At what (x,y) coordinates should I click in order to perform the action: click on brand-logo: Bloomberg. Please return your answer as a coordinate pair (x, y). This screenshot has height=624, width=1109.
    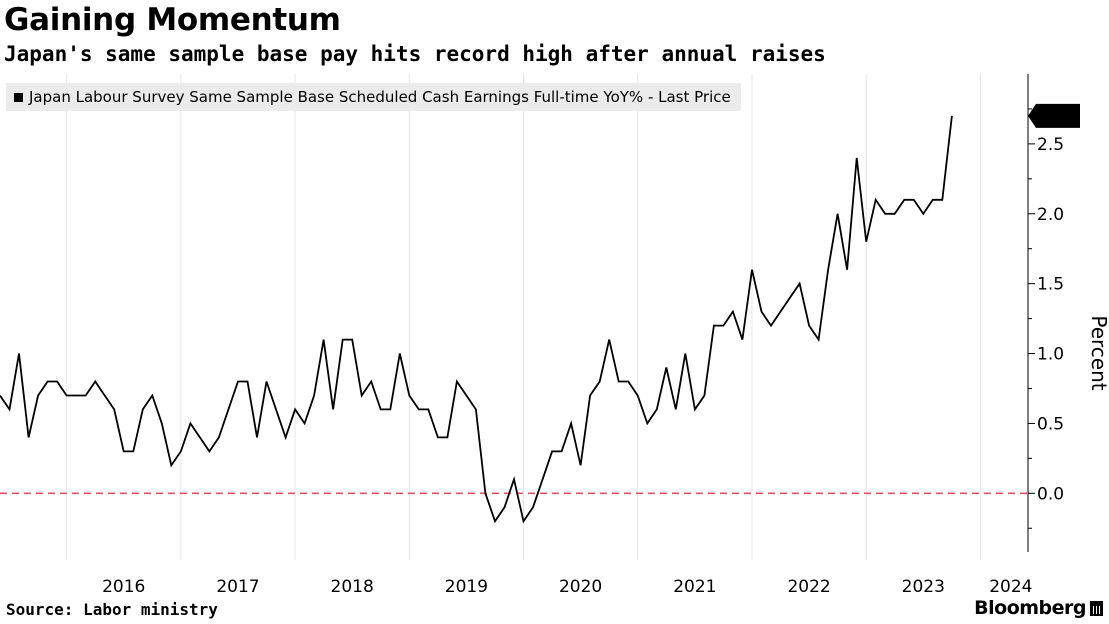
    Looking at the image, I should click on (1038, 608).